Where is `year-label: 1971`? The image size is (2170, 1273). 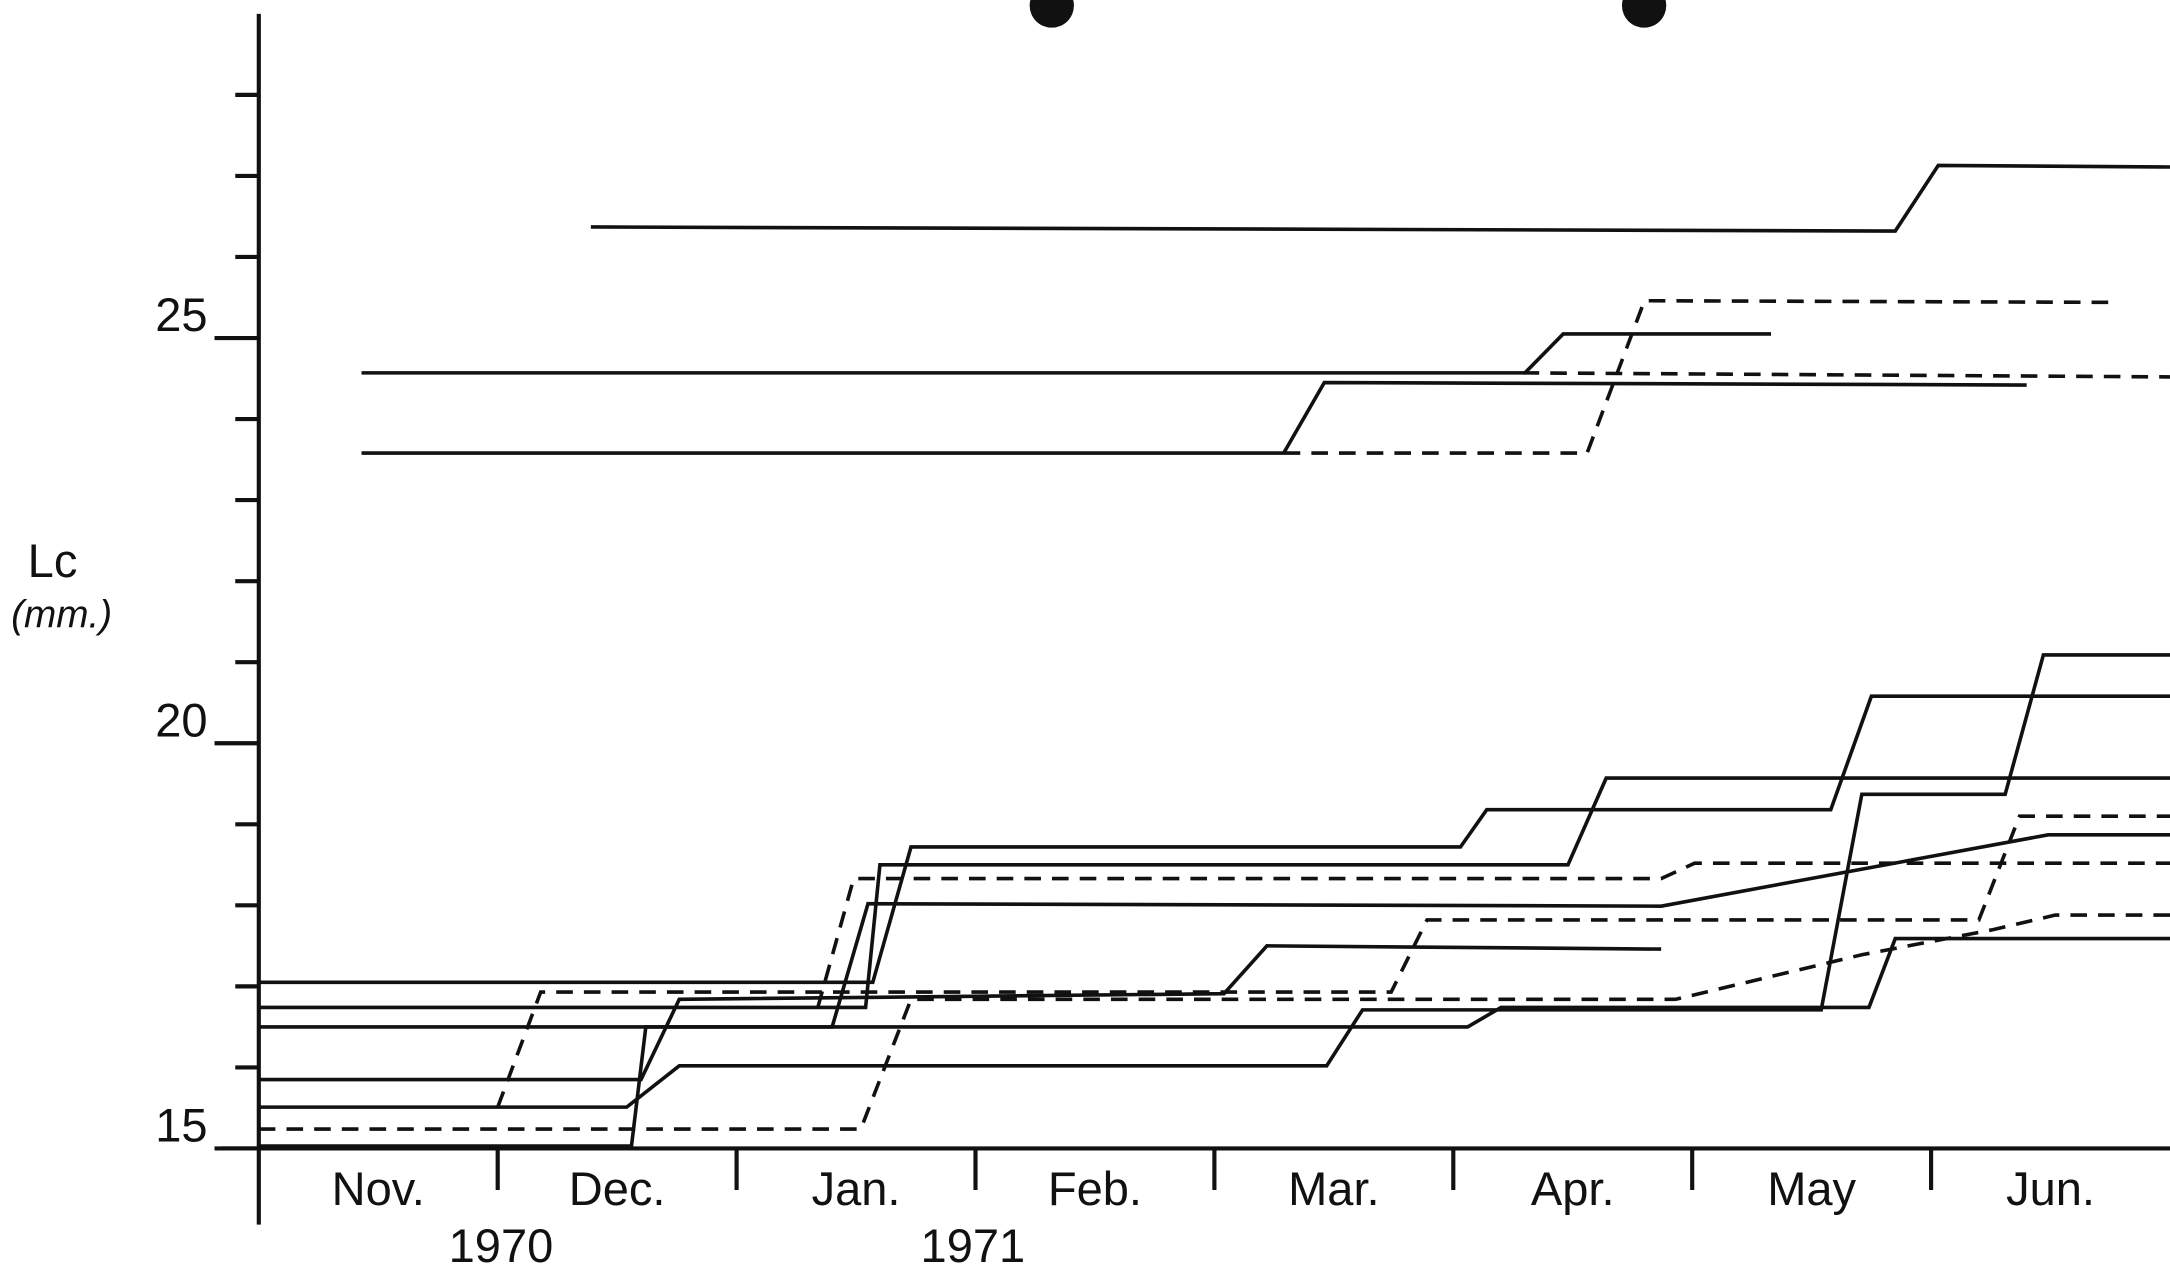 year-label: 1971 is located at coordinates (973, 1245).